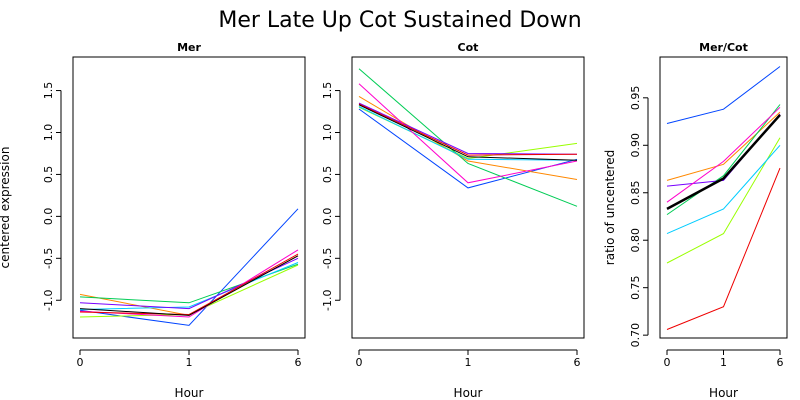 The height and width of the screenshot is (400, 800). Describe the element at coordinates (635, 145) in the screenshot. I see `y-tick-label: 0.90` at that location.